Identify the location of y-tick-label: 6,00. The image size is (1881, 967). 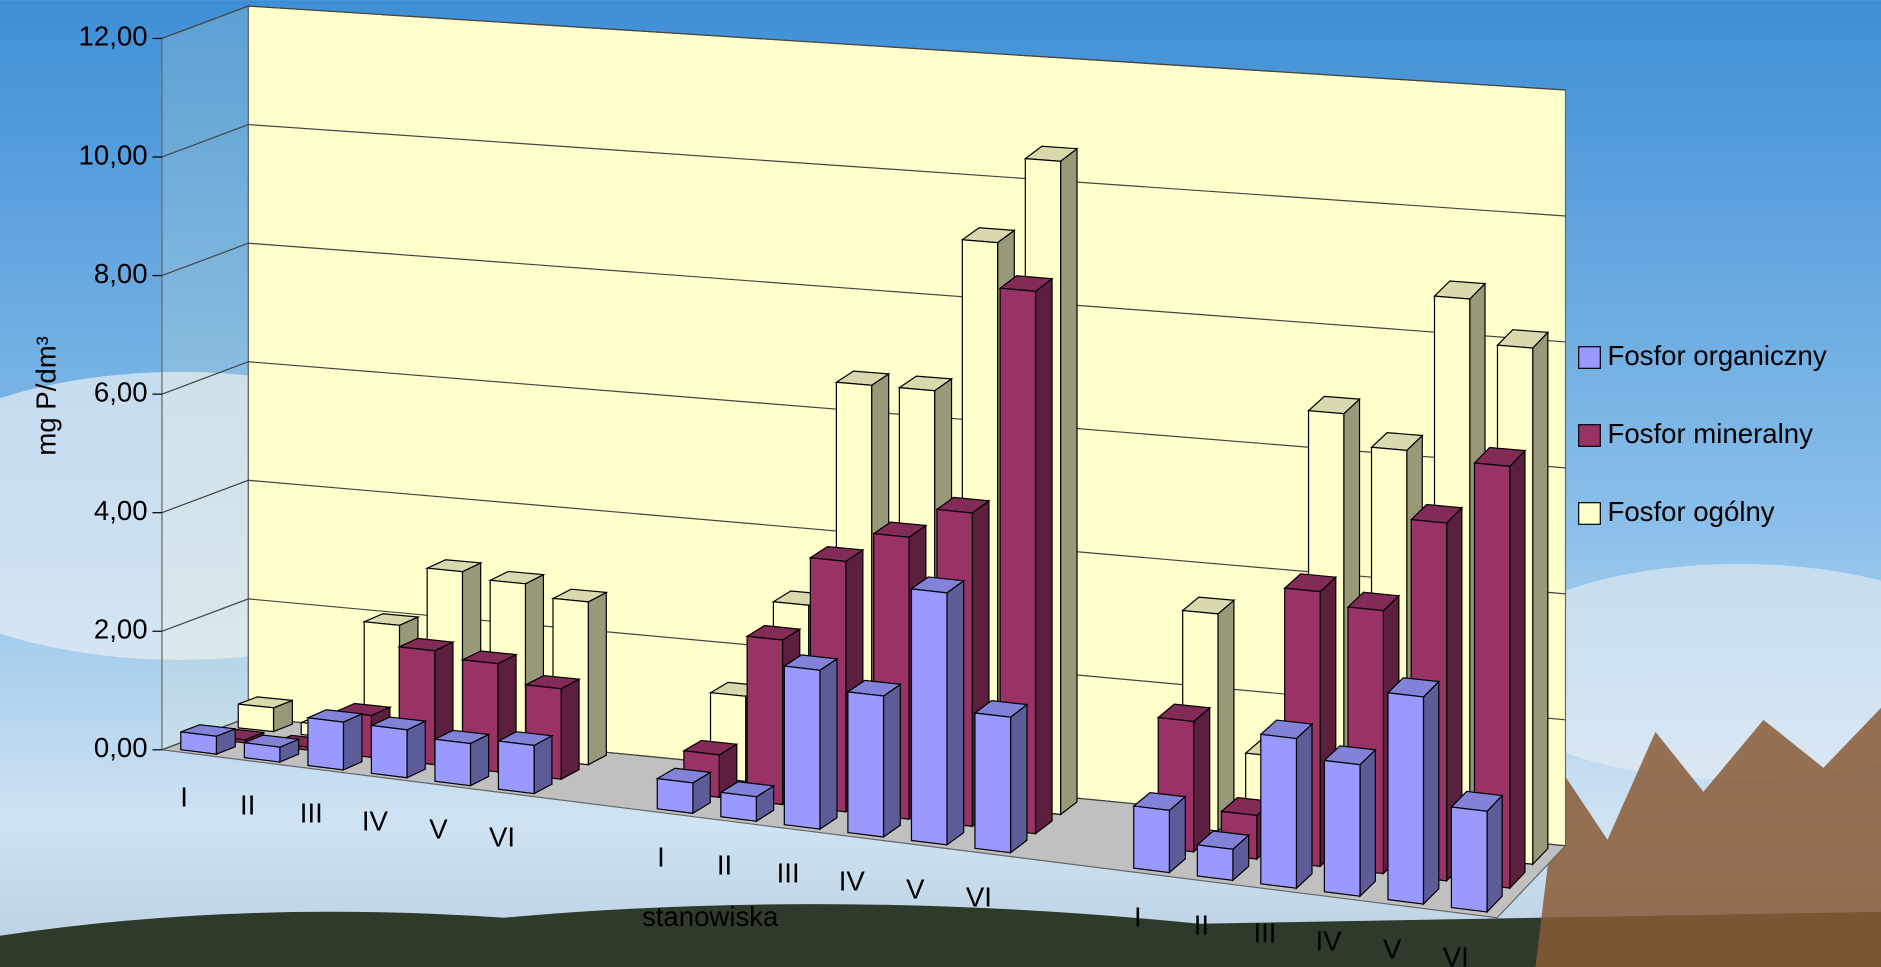
(121, 391).